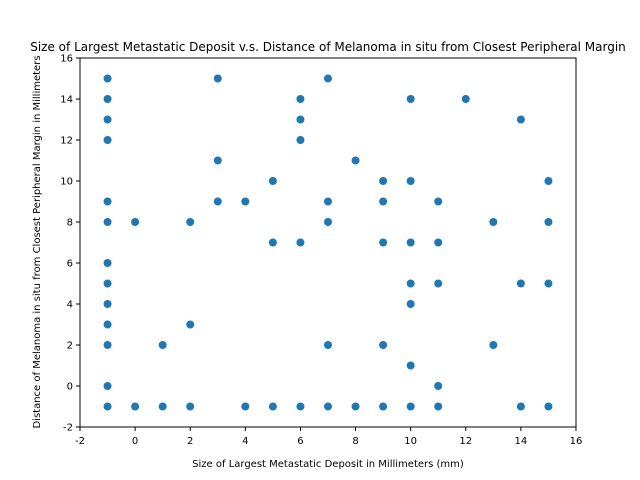 Image resolution: width=640 pixels, height=480 pixels. I want to click on x-tick-label: 8, so click(355, 441).